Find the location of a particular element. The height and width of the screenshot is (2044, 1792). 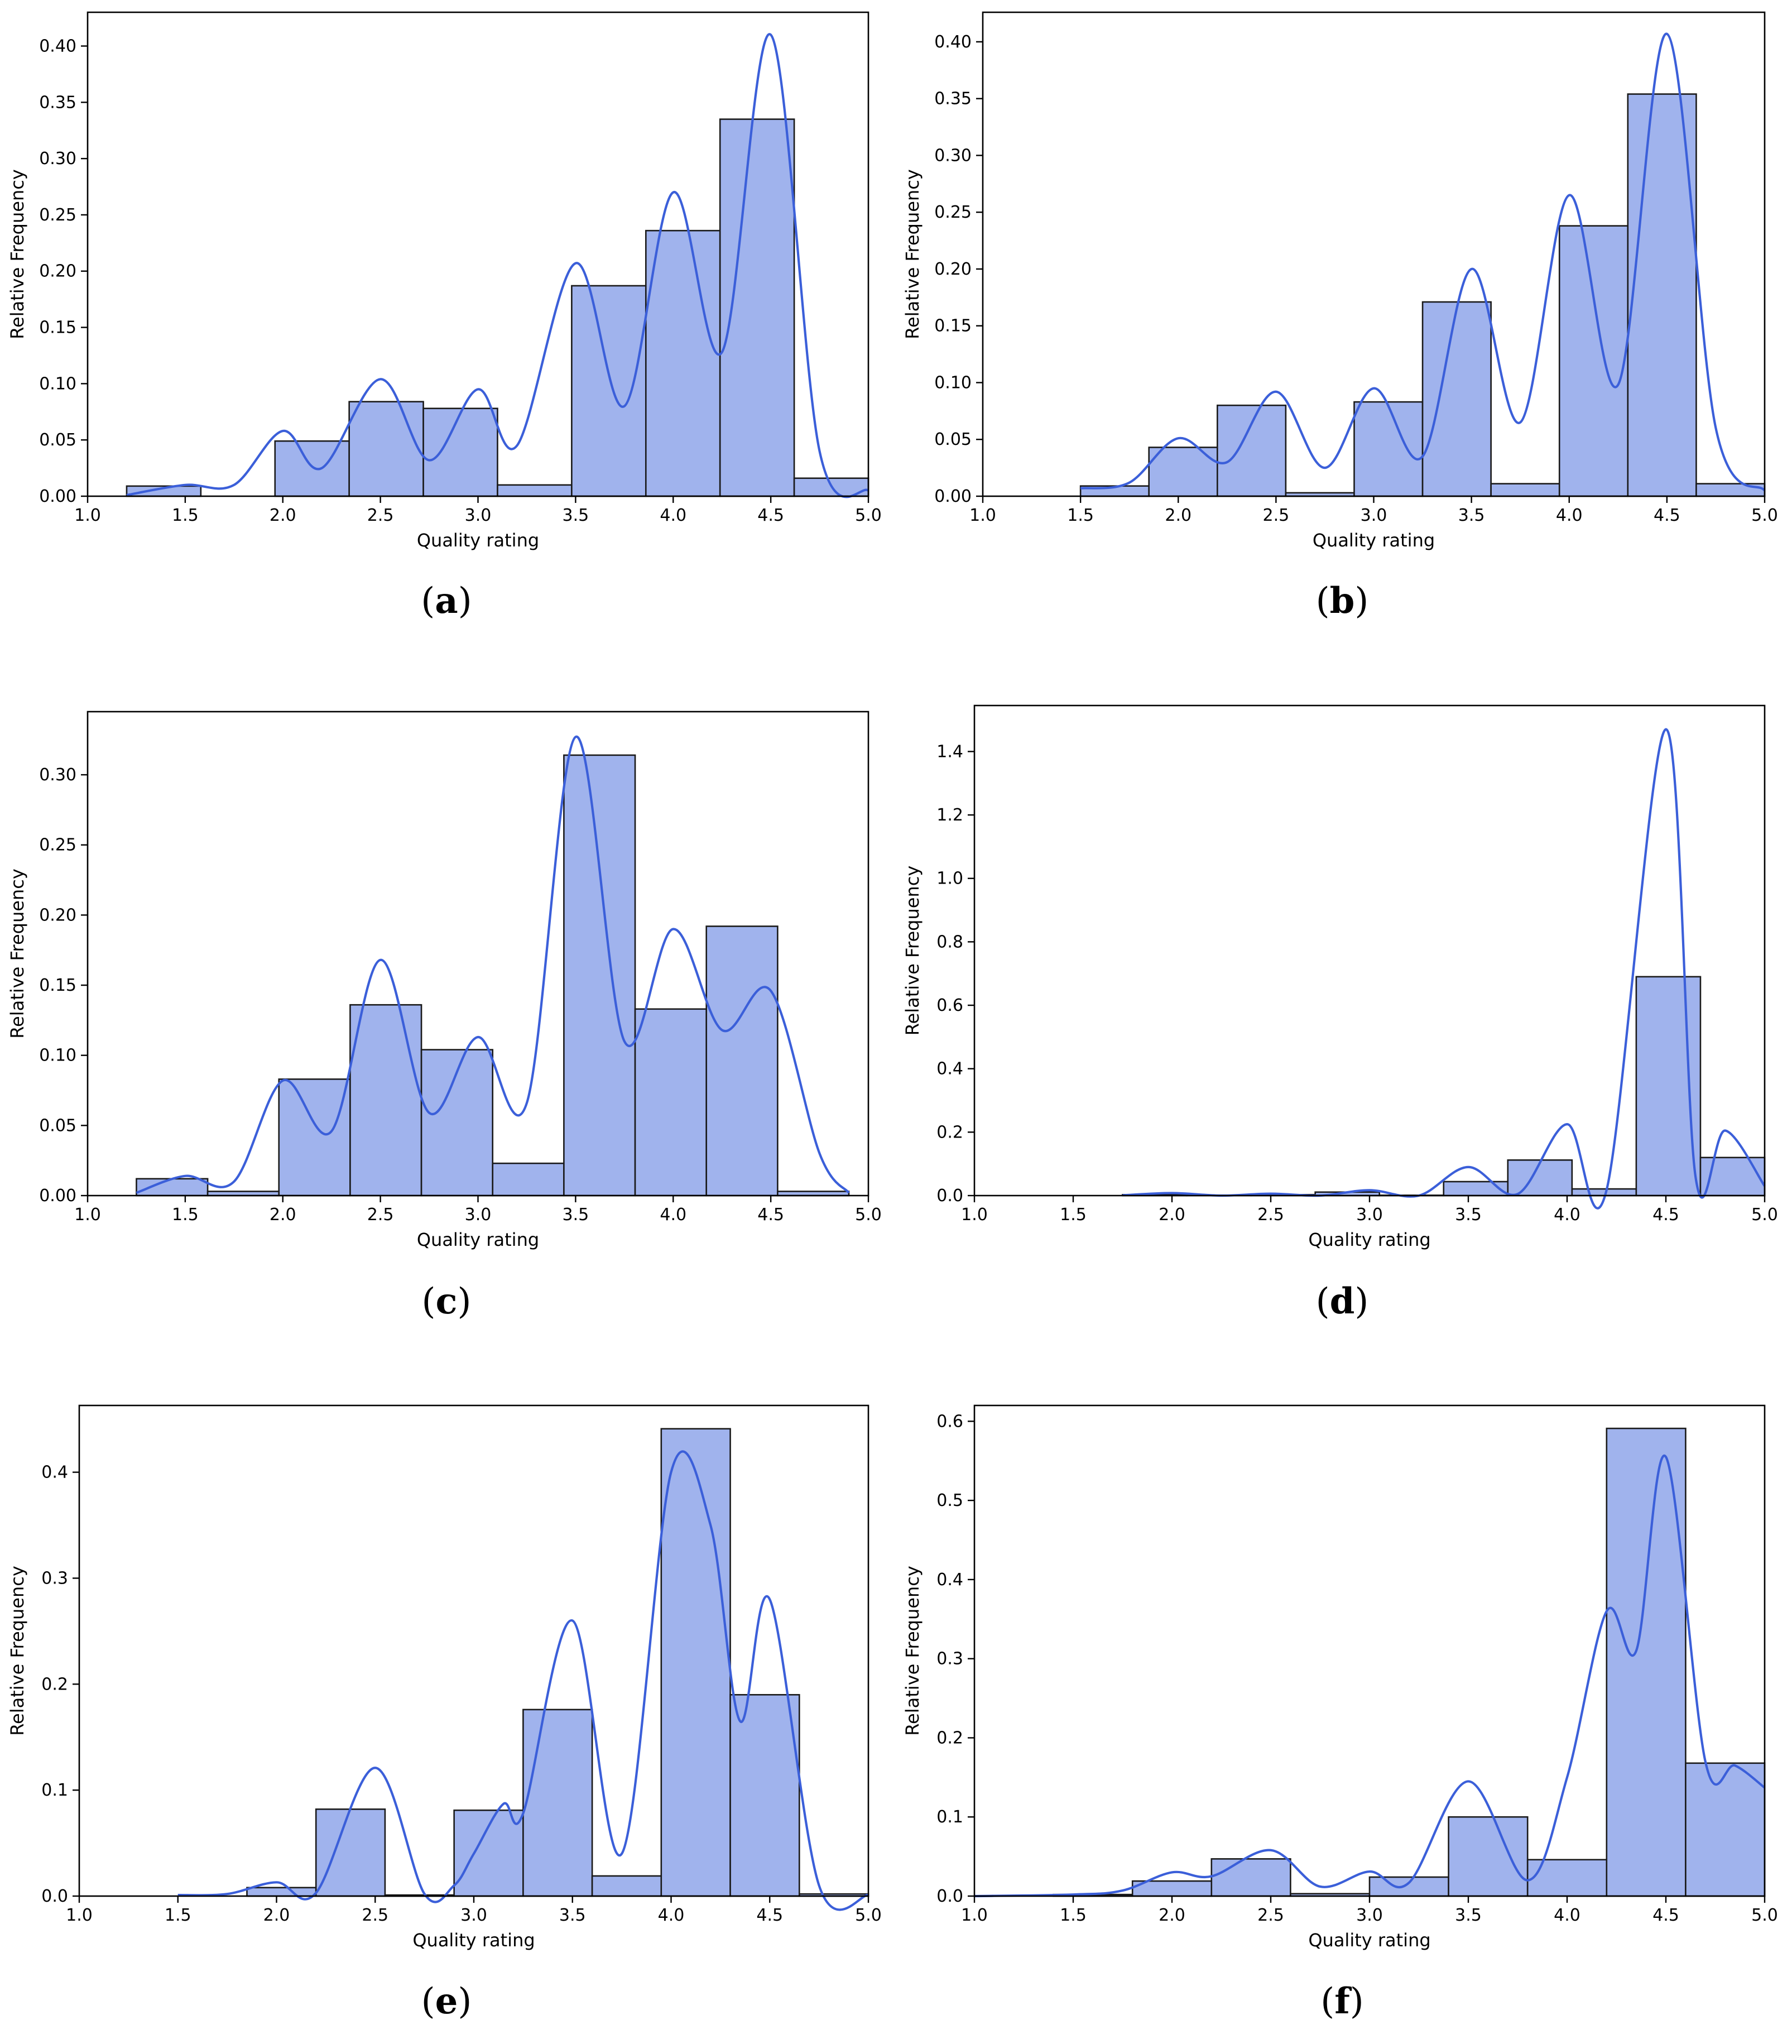

x-tick-label-b-5: 3.0 is located at coordinates (1374, 515).